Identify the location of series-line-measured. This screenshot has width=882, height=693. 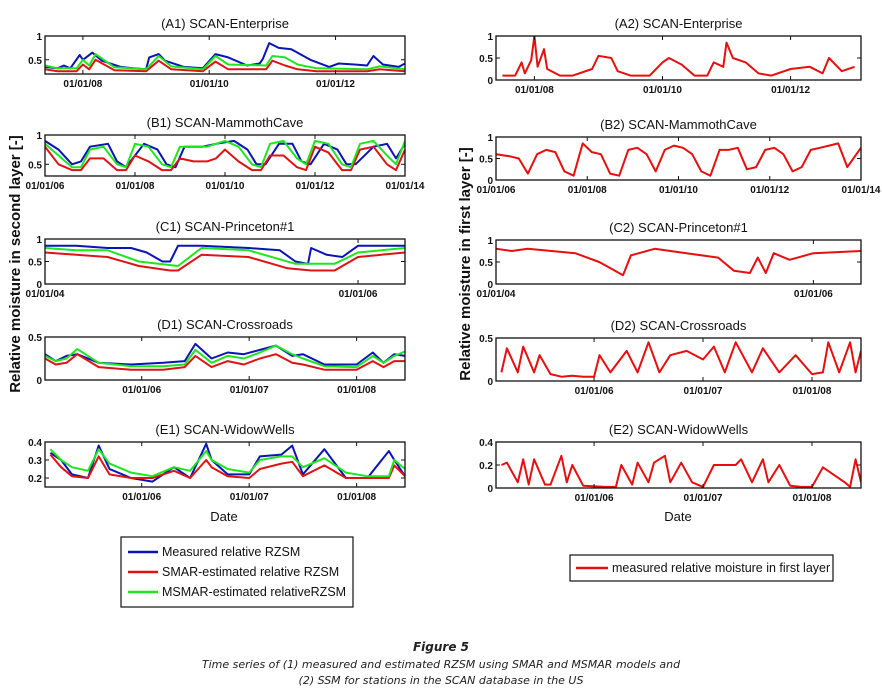
(225, 154).